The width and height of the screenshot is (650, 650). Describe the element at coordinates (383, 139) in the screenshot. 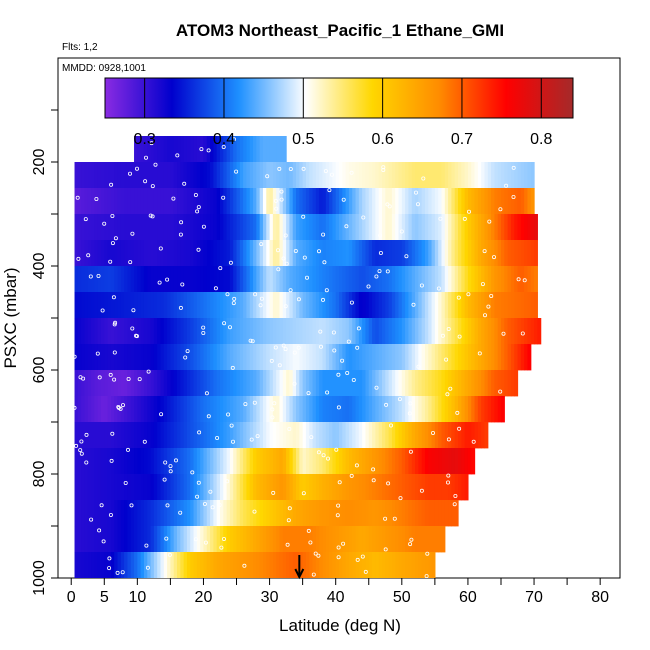

I see `colorbar-tick-label: 0.6` at that location.